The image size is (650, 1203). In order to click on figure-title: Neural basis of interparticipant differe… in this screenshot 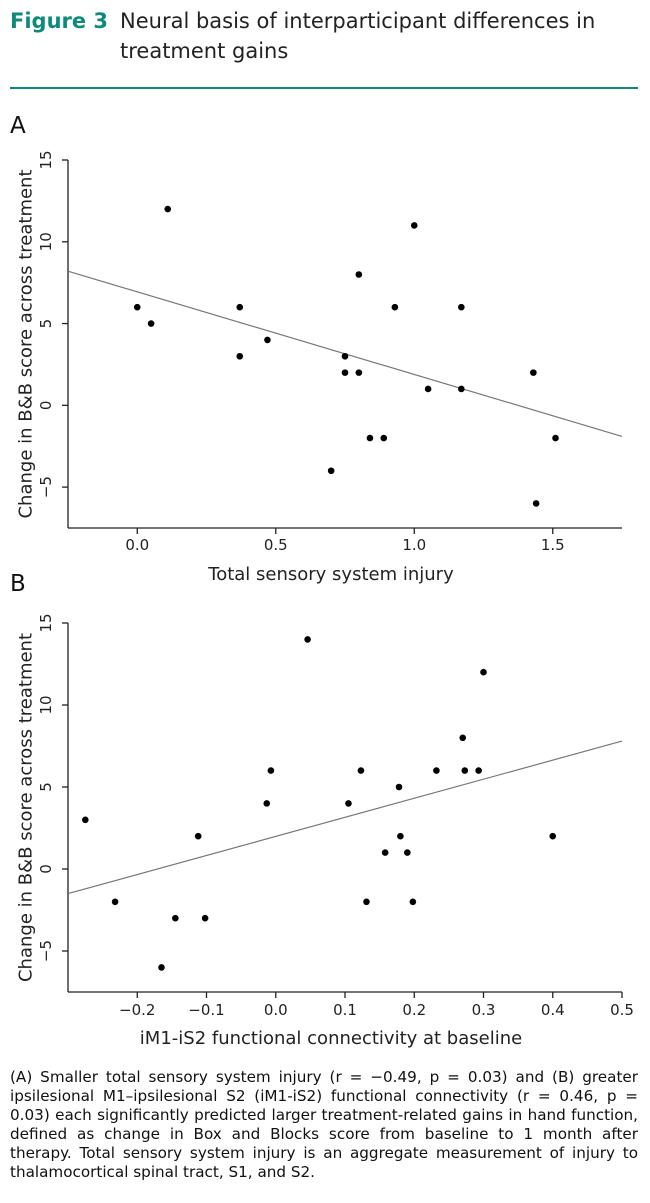, I will do `click(358, 36)`.